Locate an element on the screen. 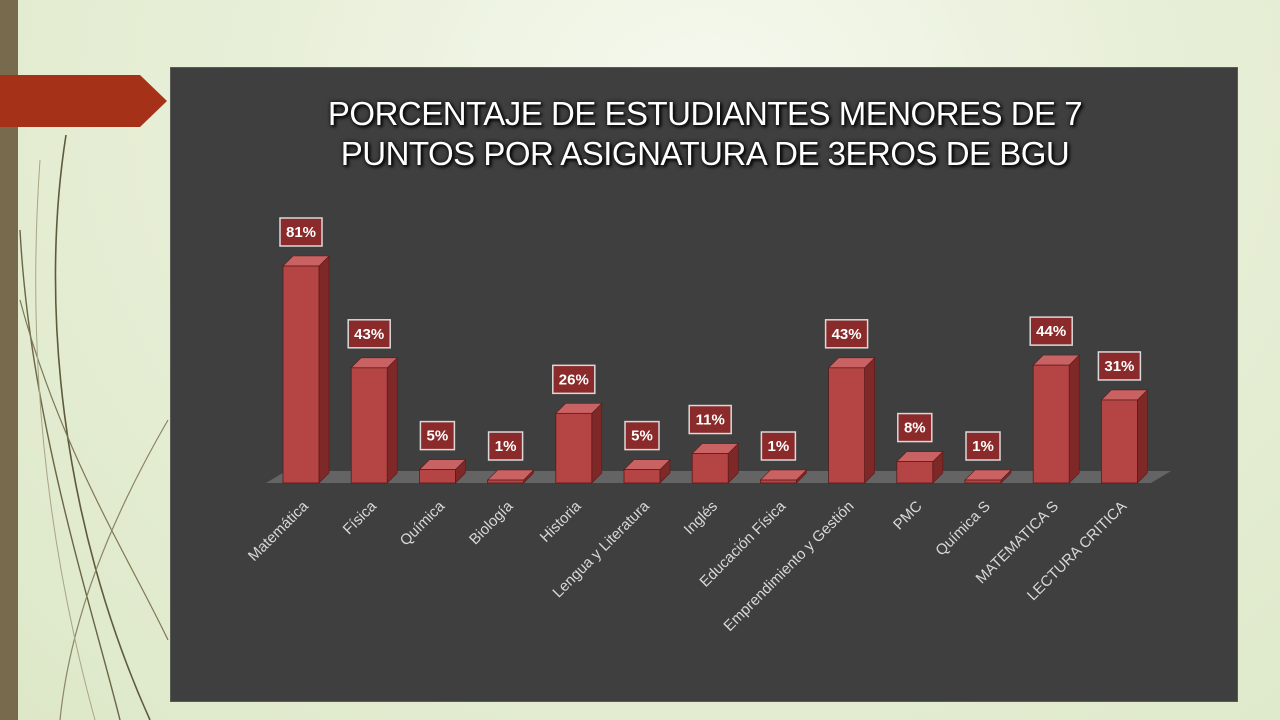  bar-quimica is located at coordinates (442, 471).